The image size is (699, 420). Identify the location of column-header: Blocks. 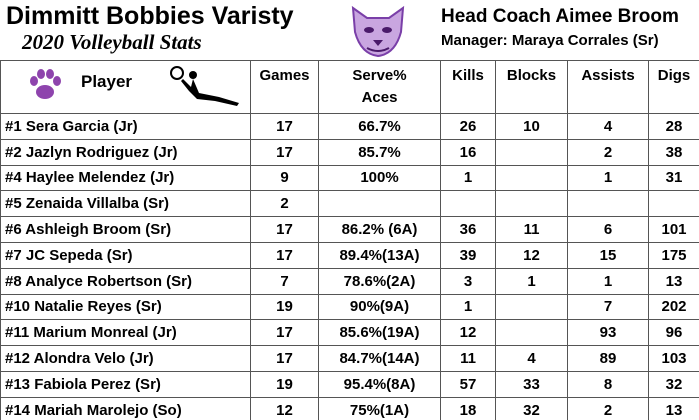
(531, 87).